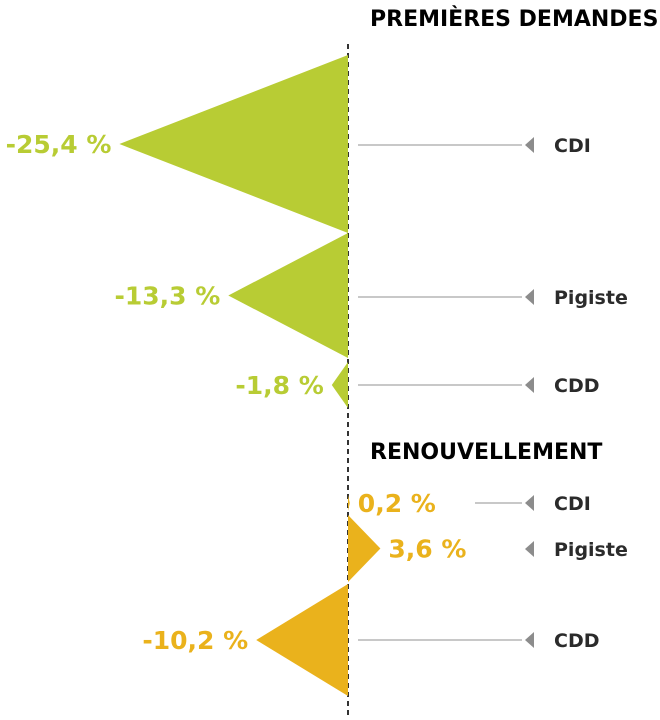 This screenshot has height=720, width=660. I want to click on triangle-renouvellement-cdd, so click(302, 640).